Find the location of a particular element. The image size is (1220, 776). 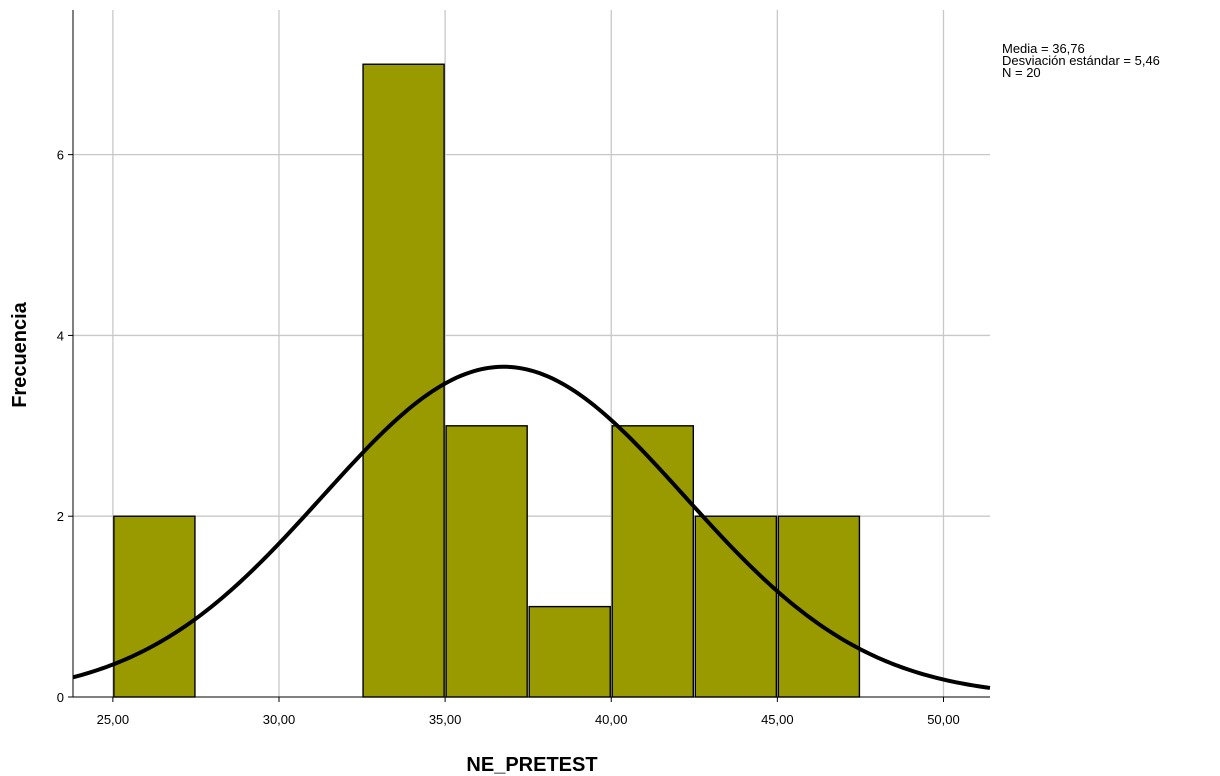

x-tick-label-3: 40,00 is located at coordinates (611, 719).